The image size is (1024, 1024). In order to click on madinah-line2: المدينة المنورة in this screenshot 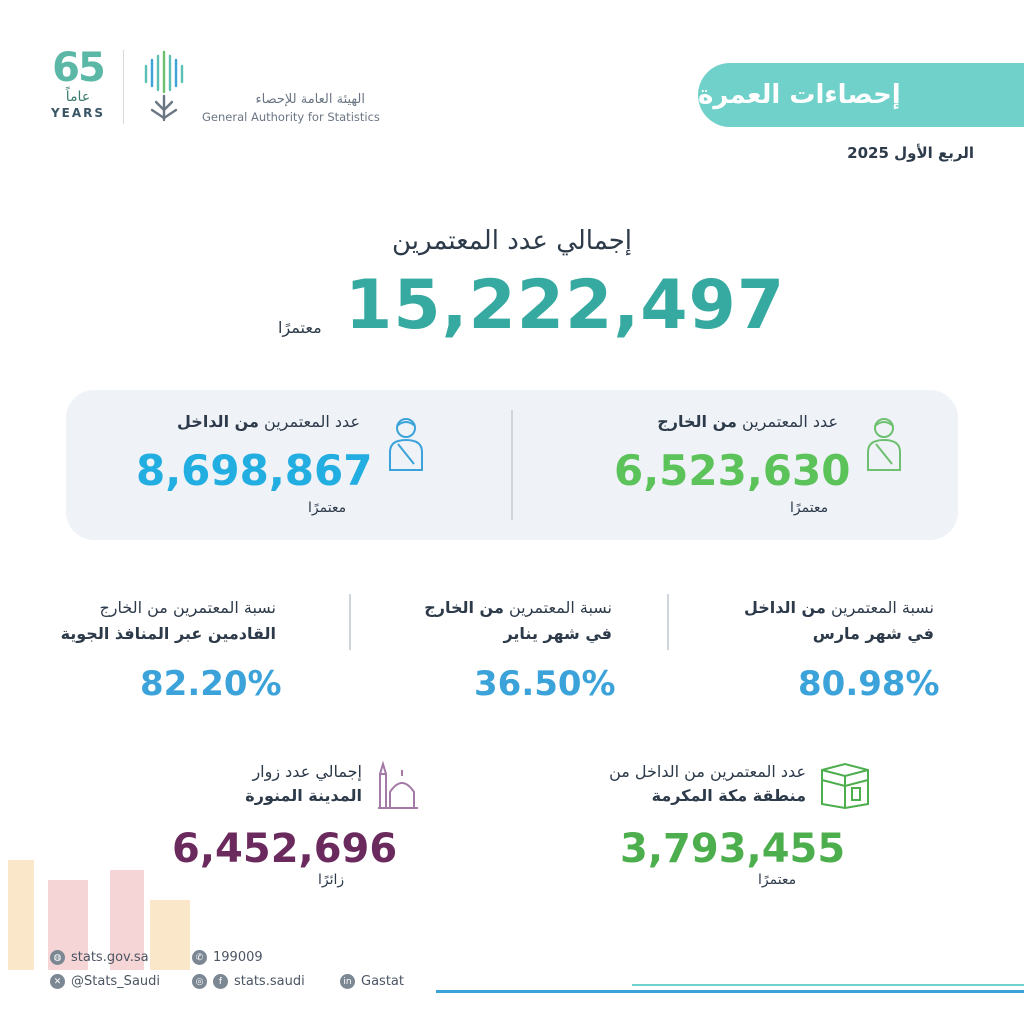, I will do `click(303, 795)`.